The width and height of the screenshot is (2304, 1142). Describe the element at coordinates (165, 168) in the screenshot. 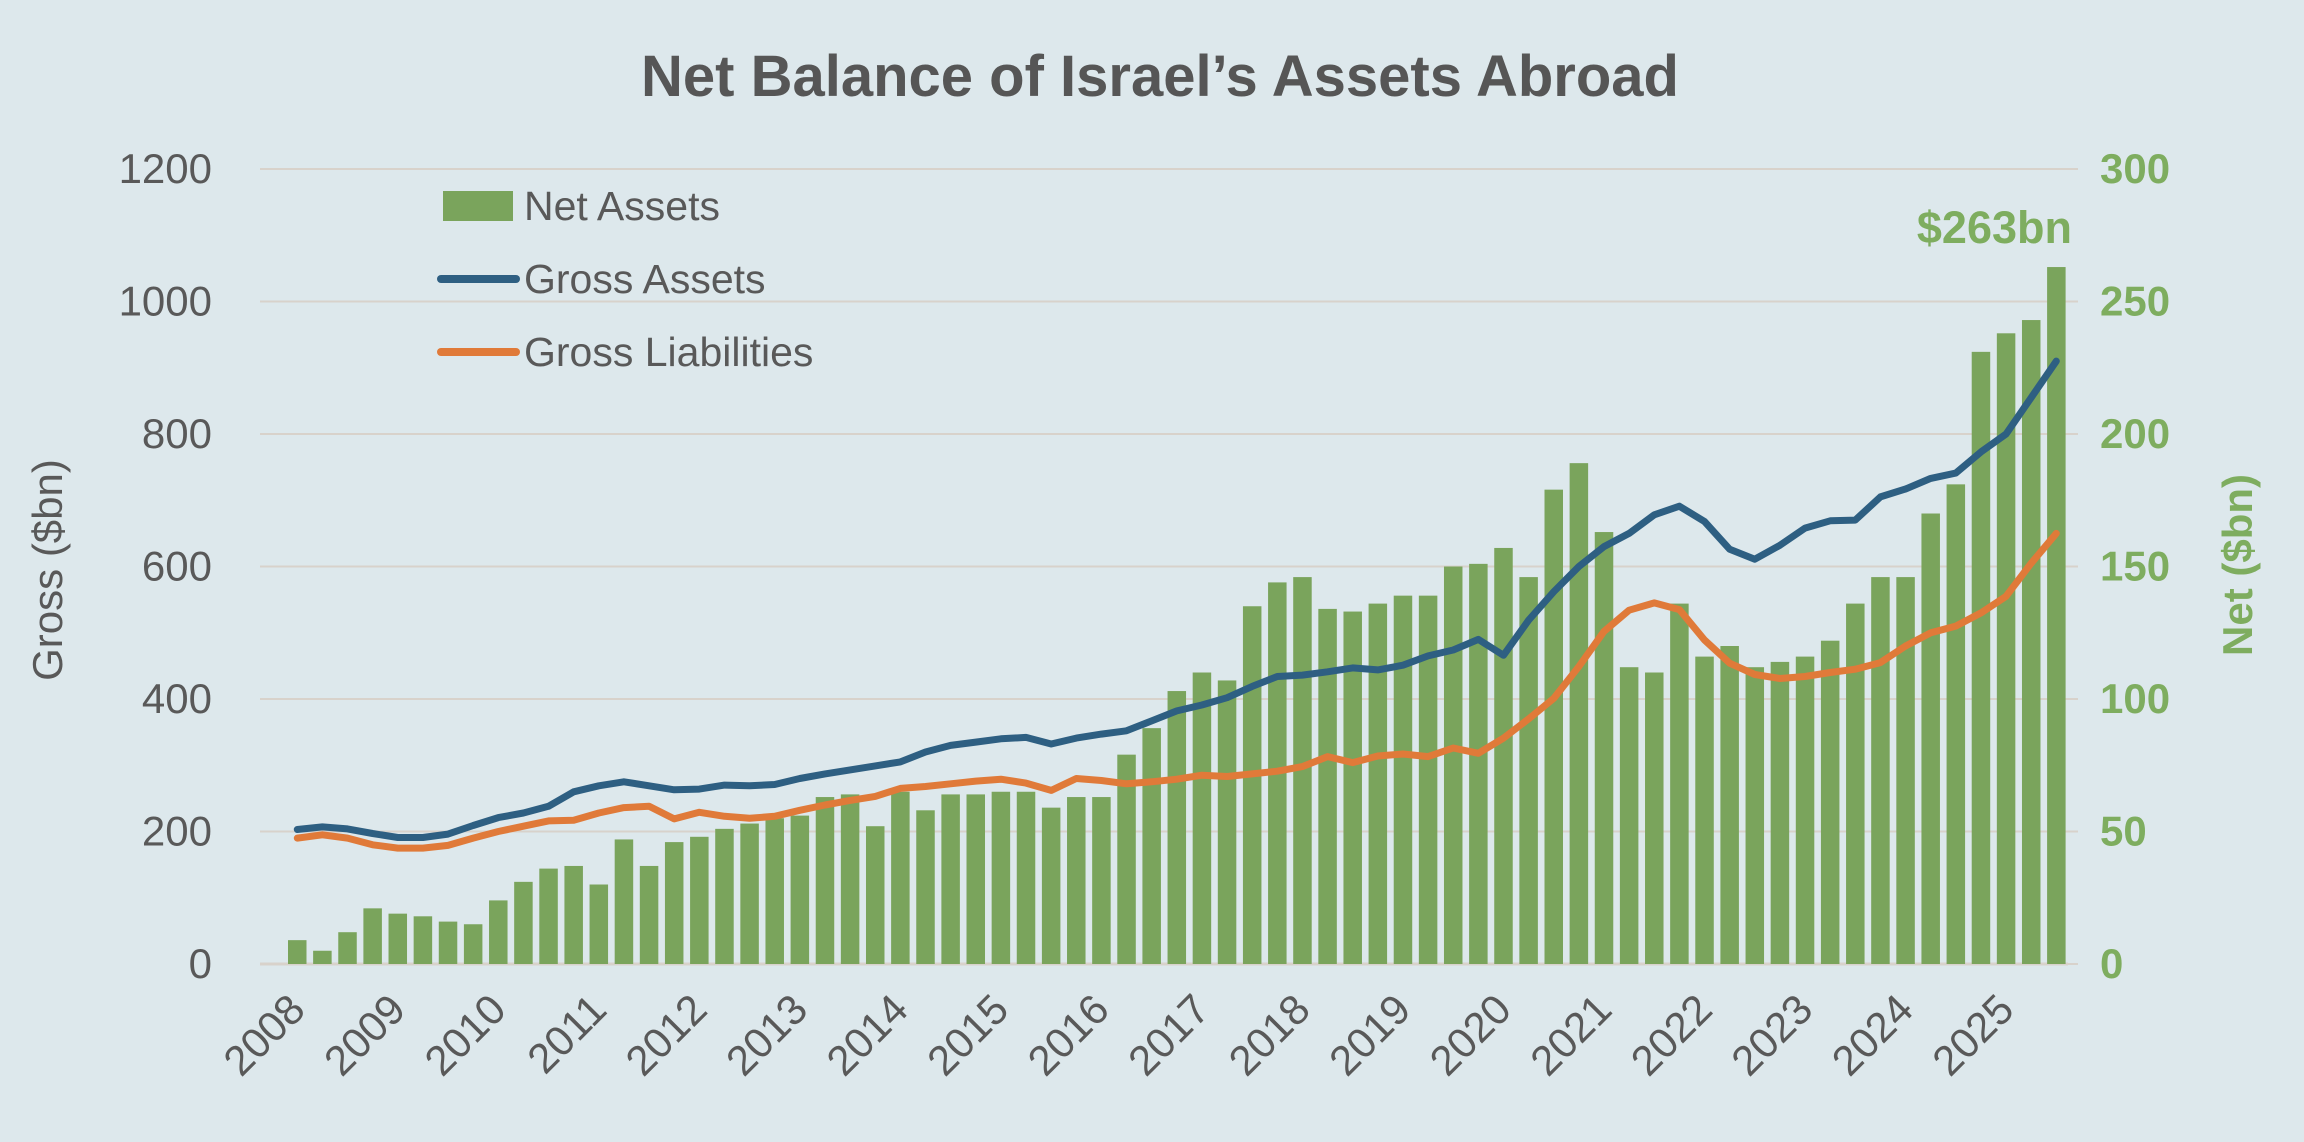

I see `left-axis-tick-label: 1200` at that location.